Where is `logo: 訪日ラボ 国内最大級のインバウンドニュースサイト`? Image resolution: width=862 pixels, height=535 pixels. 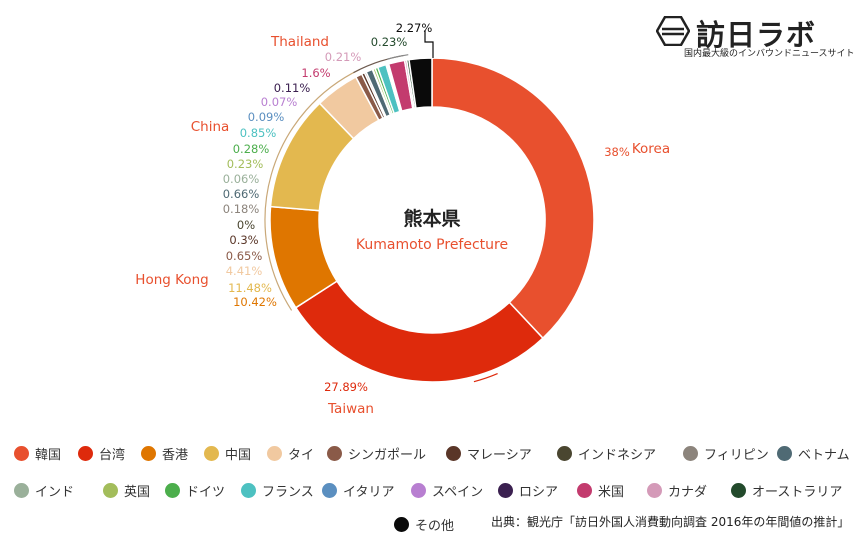
logo: 訪日ラボ 国内最大級のインバウンドニュースサイト is located at coordinates (753, 37).